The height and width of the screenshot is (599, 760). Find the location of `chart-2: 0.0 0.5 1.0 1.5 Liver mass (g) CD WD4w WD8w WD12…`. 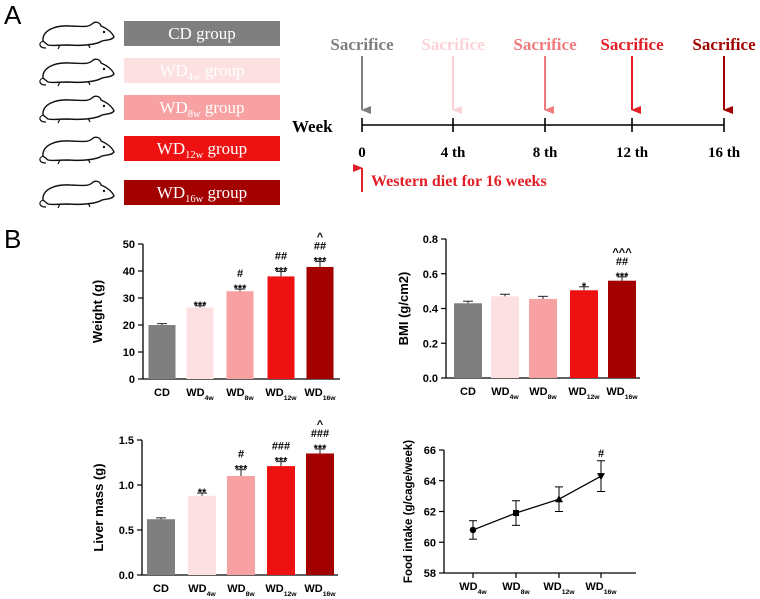

chart-2: 0.0 0.5 1.0 1.5 Liver mass (g) CD WD4w WD8w WD12… is located at coordinates (214, 508).